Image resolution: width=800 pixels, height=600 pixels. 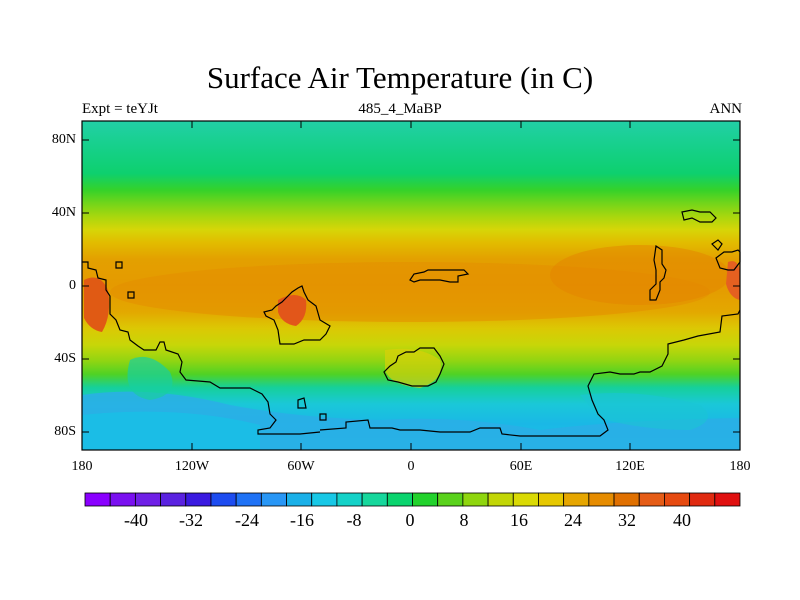 I want to click on lat-label-40s: 40S, so click(x=65, y=358).